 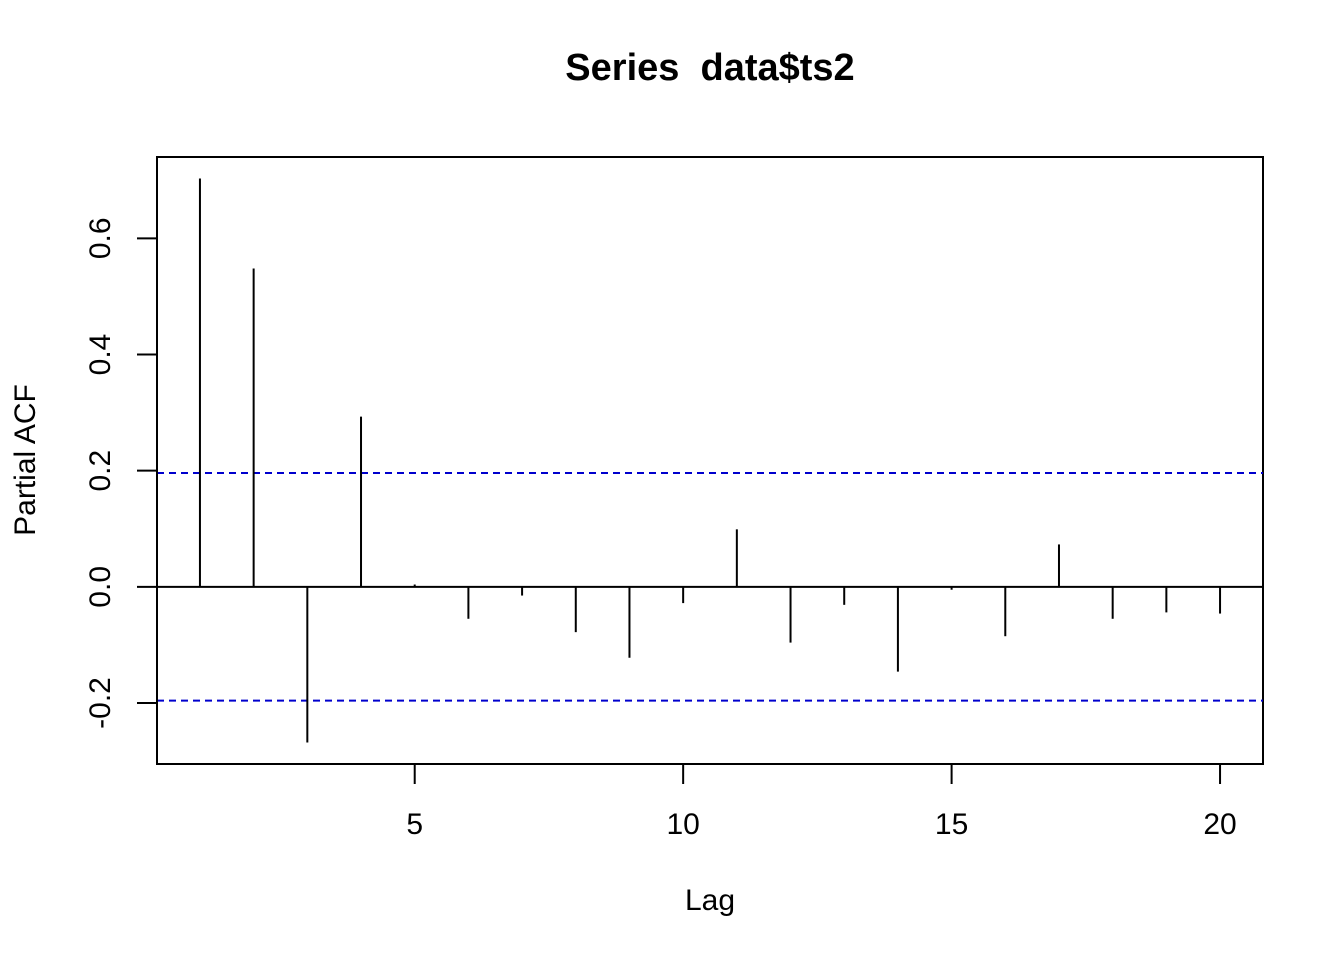 What do you see at coordinates (951, 824) in the screenshot?
I see `x-tick-label: 15` at bounding box center [951, 824].